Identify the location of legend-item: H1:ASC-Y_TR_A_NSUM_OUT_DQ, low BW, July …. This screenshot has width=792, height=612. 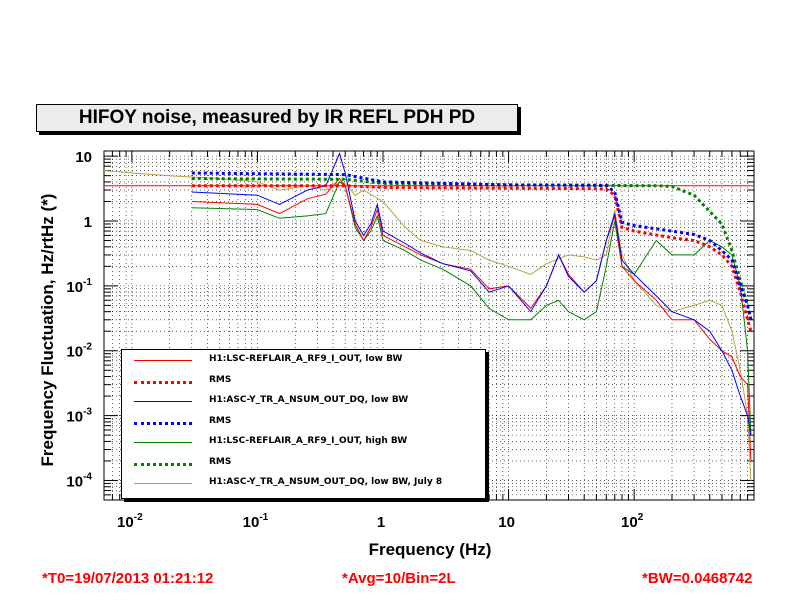
(303, 484).